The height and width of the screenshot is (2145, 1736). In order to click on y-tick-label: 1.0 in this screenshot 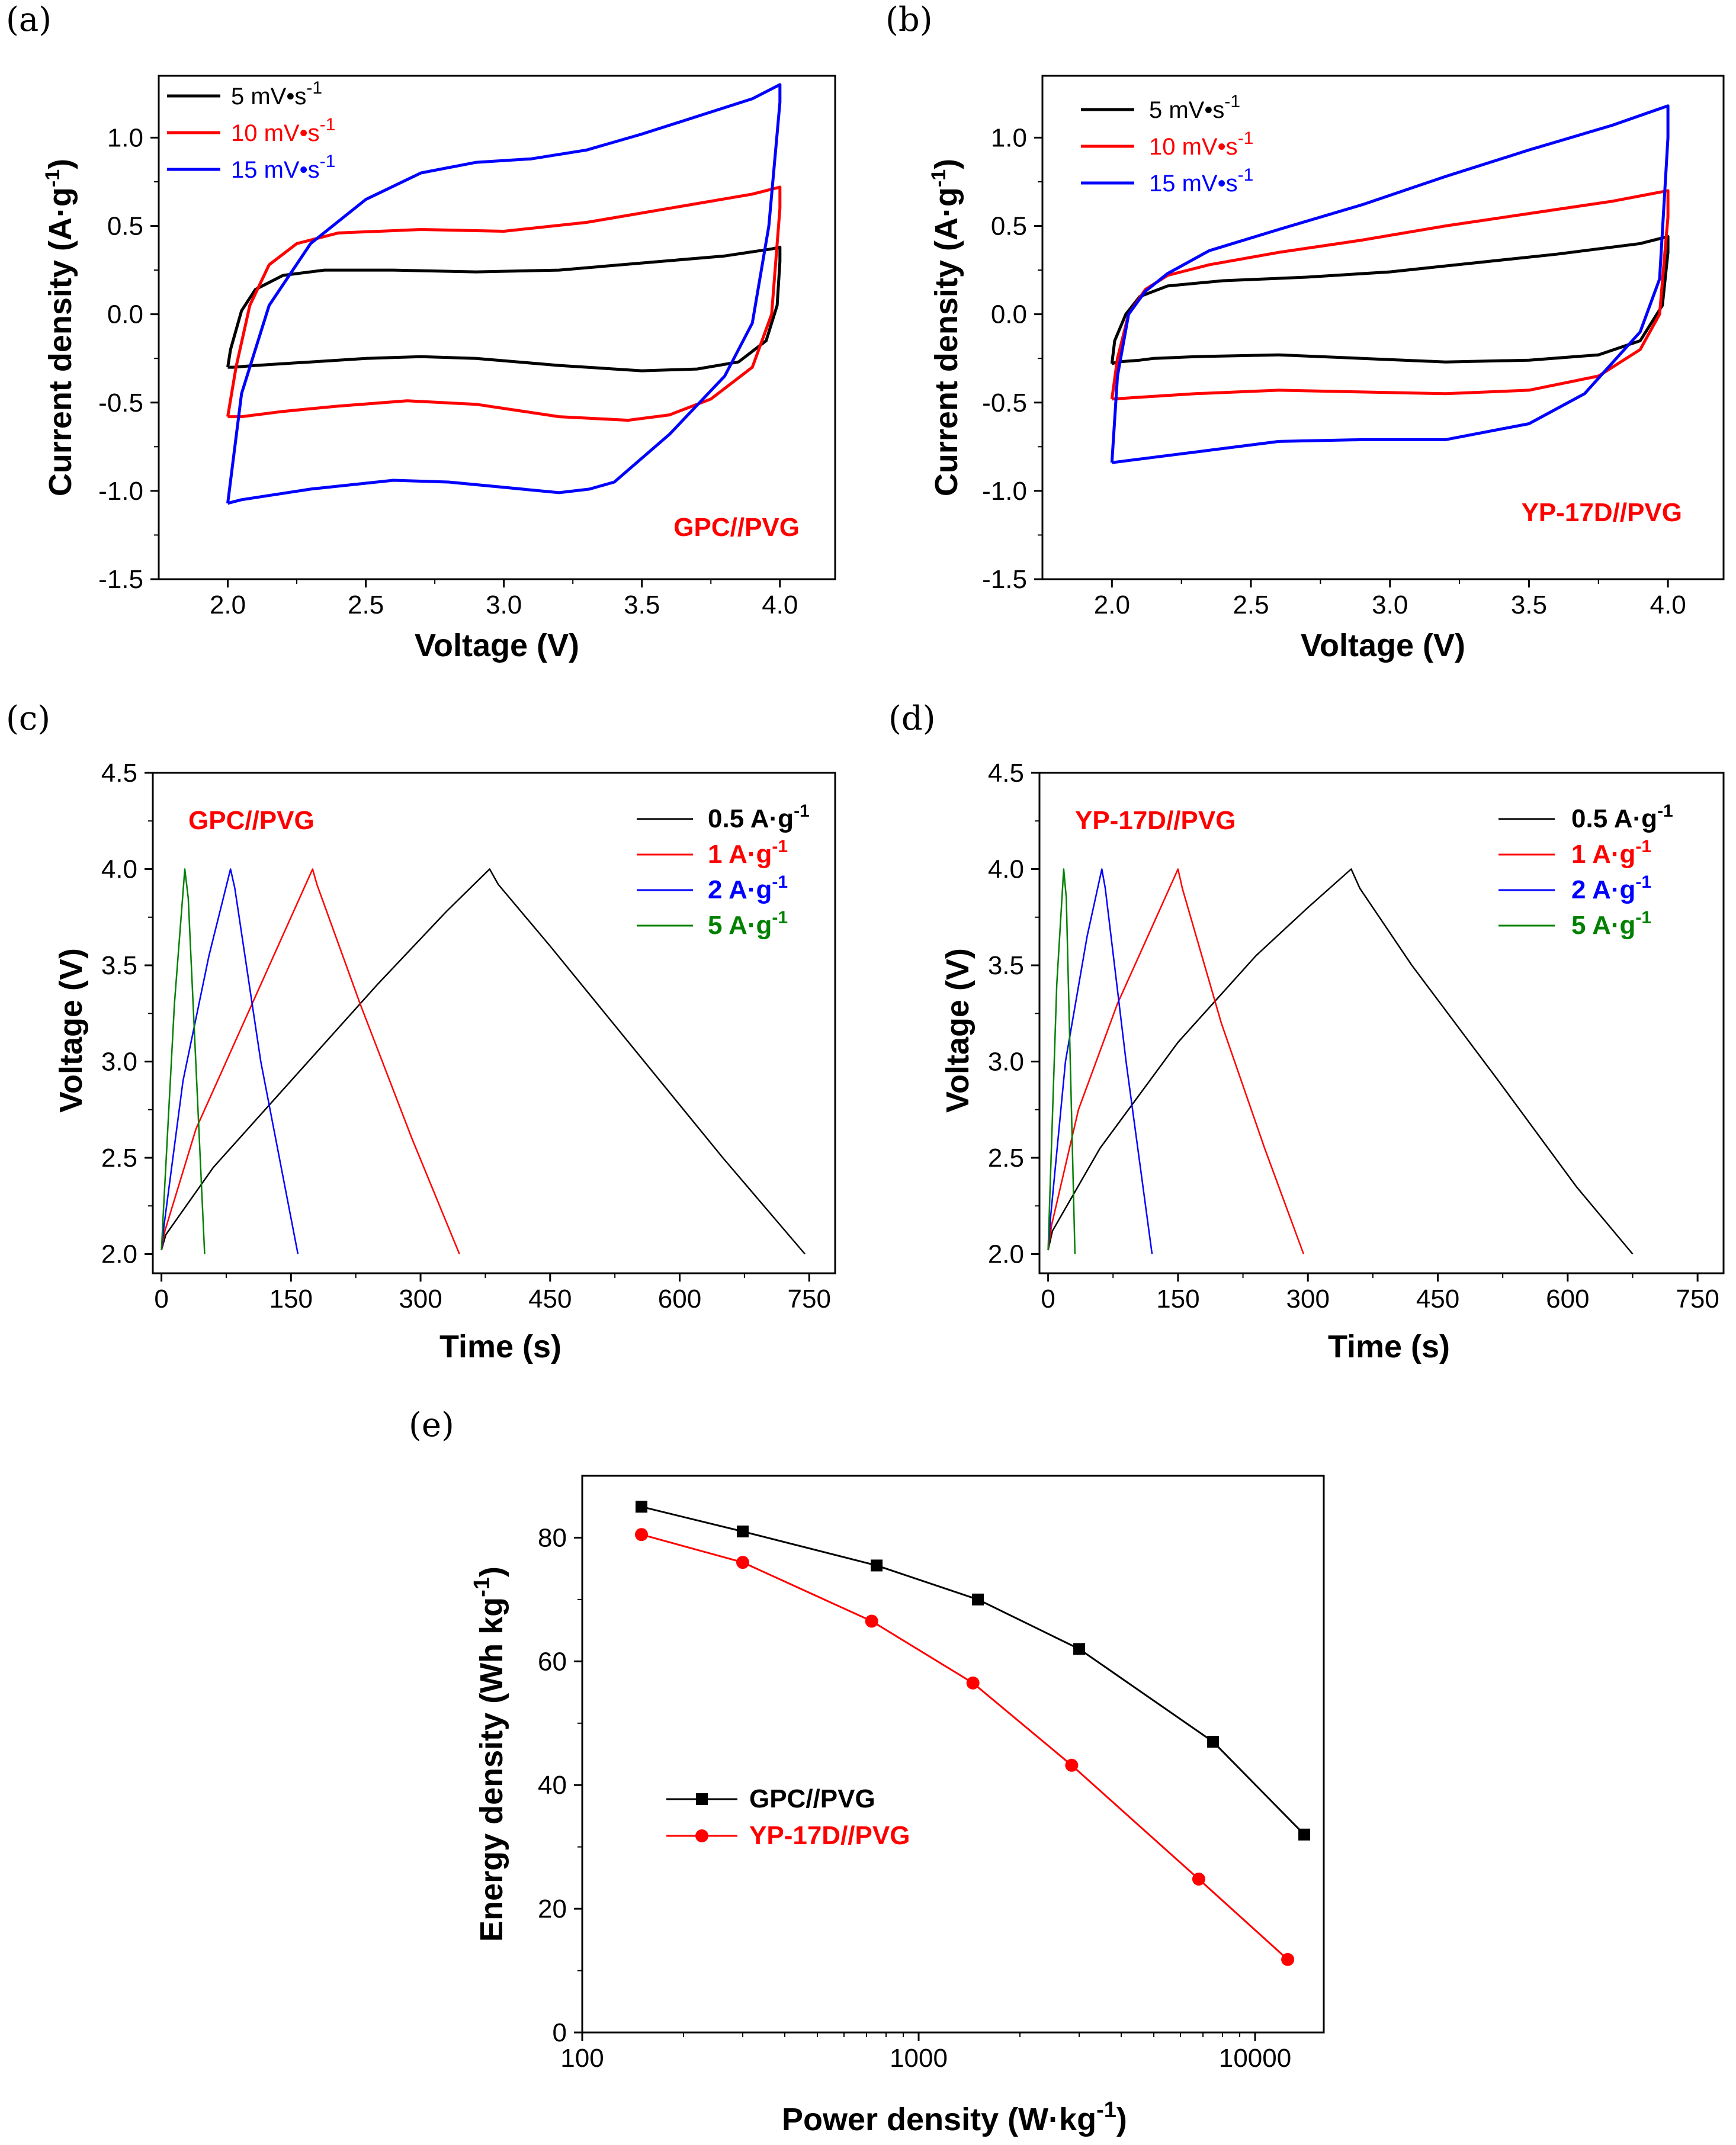, I will do `click(1009, 137)`.